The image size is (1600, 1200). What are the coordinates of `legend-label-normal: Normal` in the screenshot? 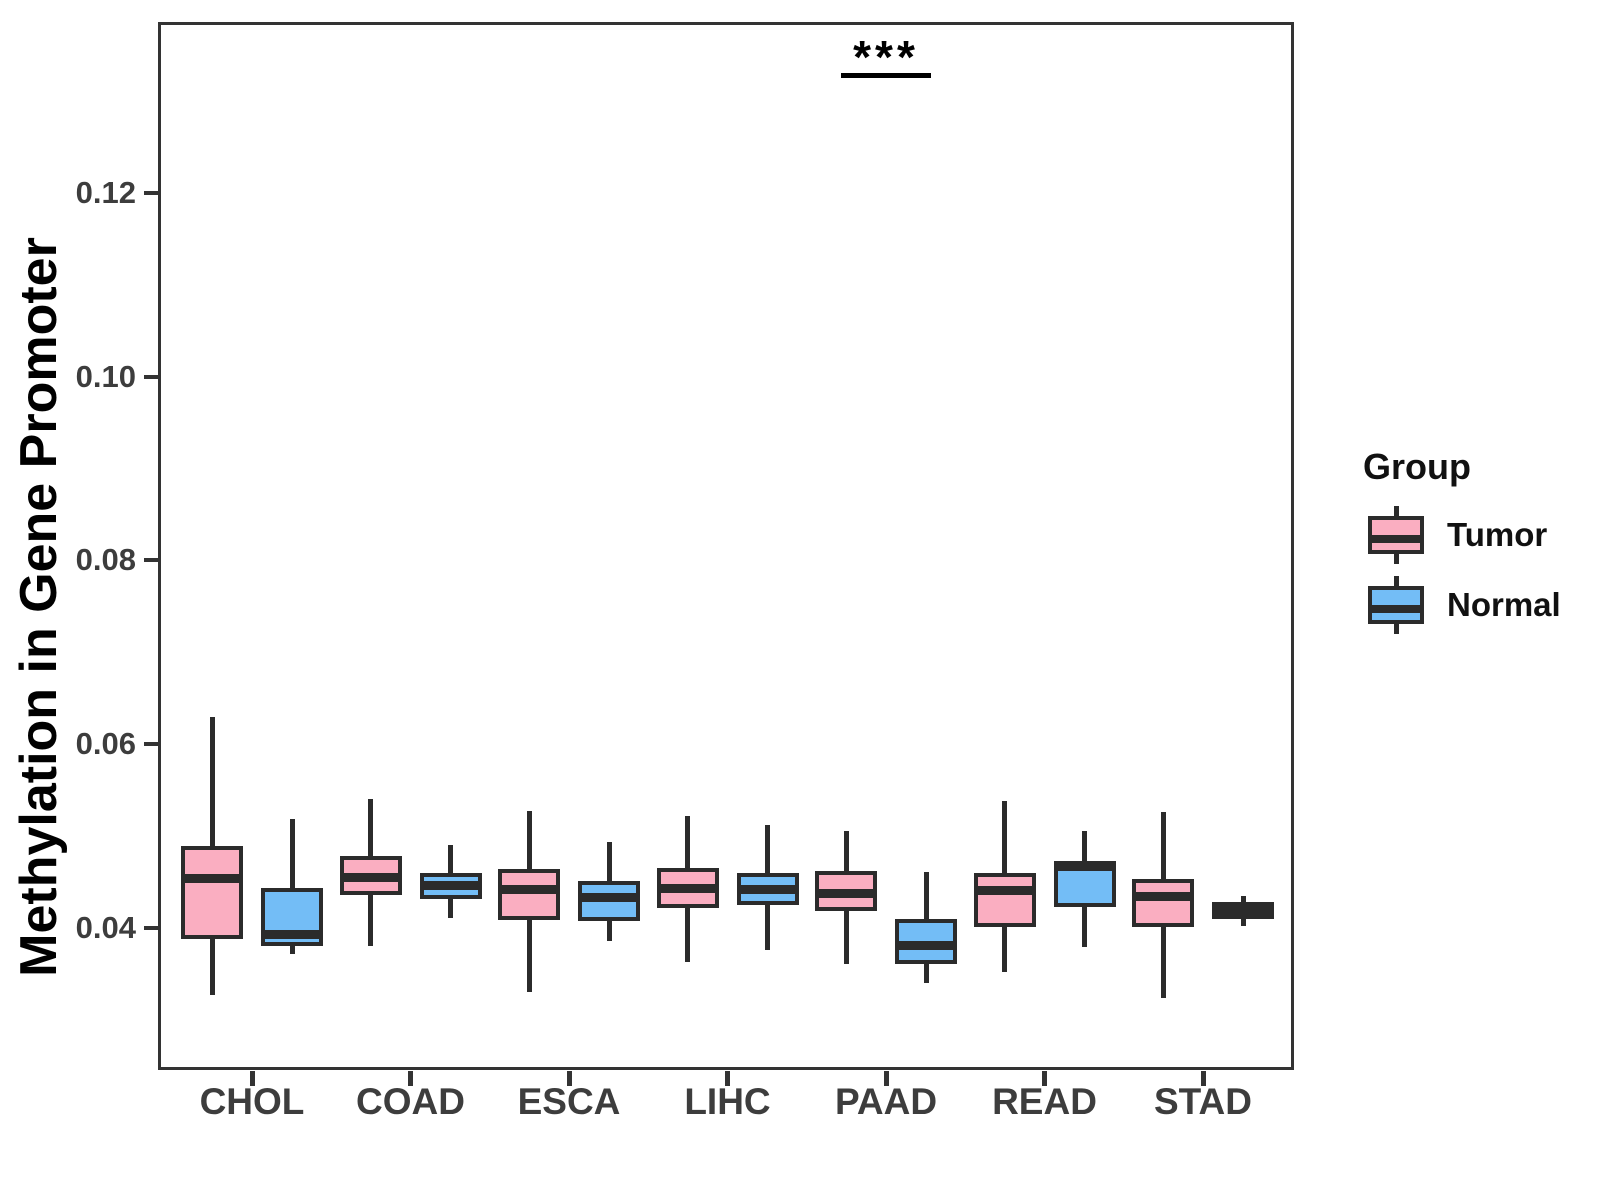 It's located at (1504, 604).